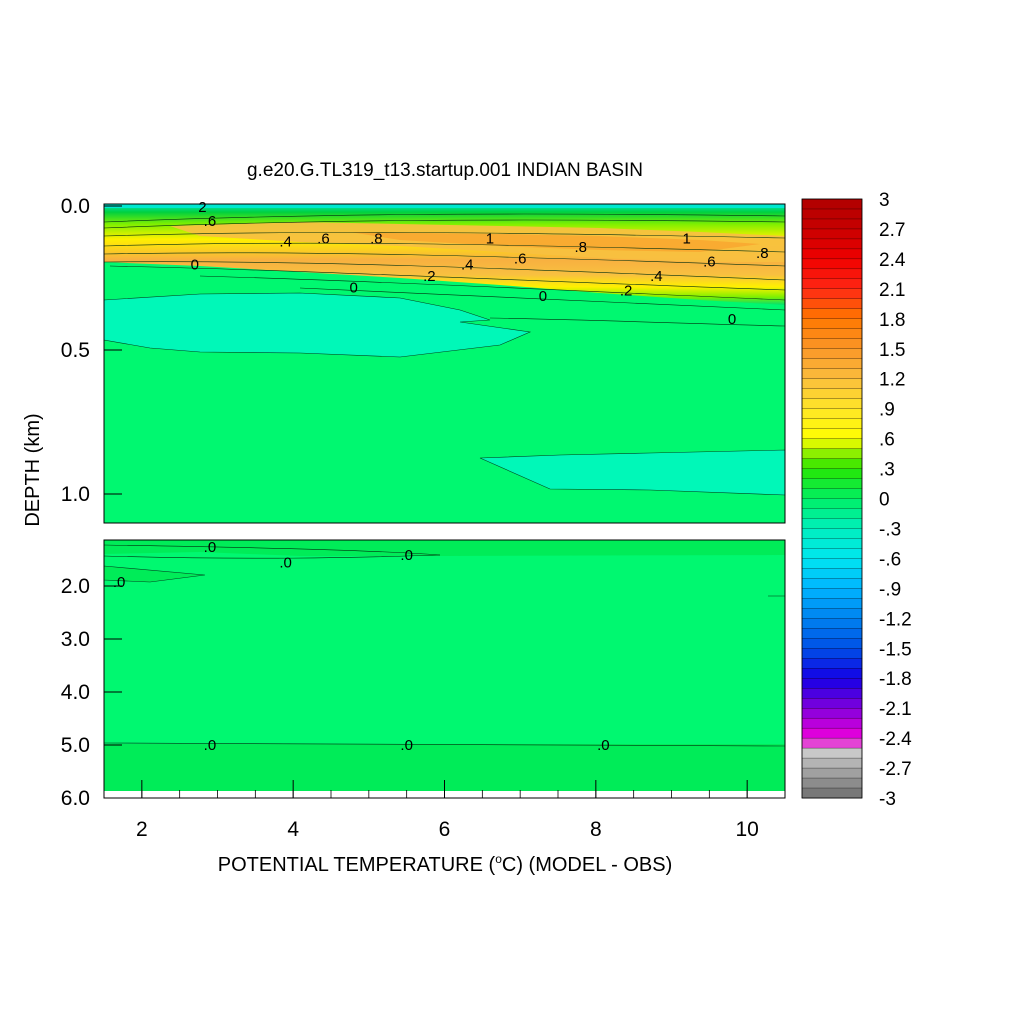  I want to click on y-tick-label: 3.0, so click(75, 639).